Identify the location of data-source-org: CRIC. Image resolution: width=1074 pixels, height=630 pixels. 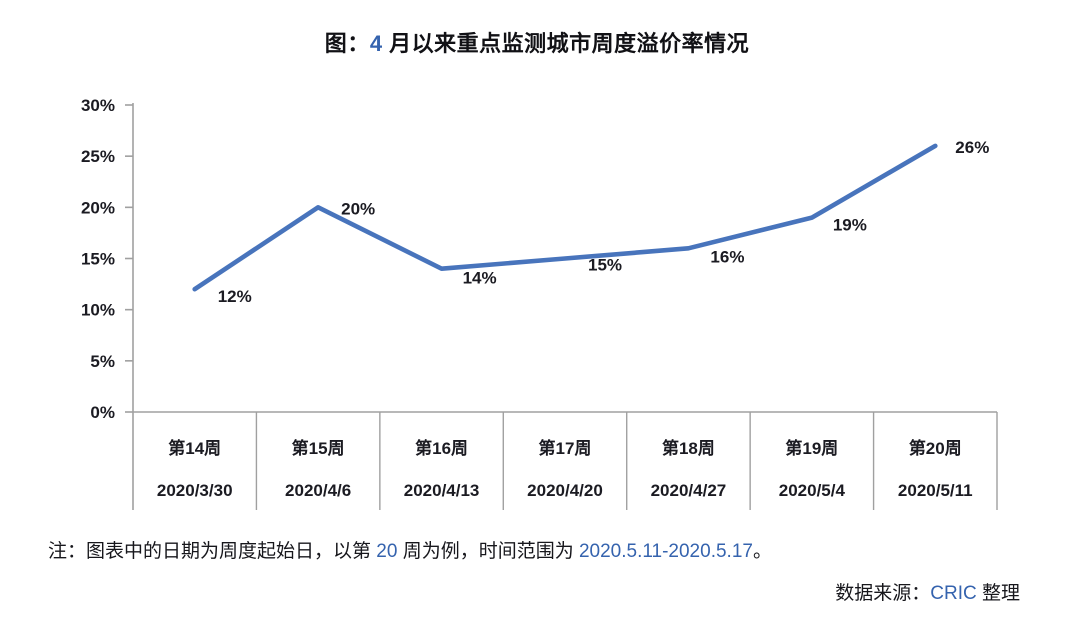
(953, 593).